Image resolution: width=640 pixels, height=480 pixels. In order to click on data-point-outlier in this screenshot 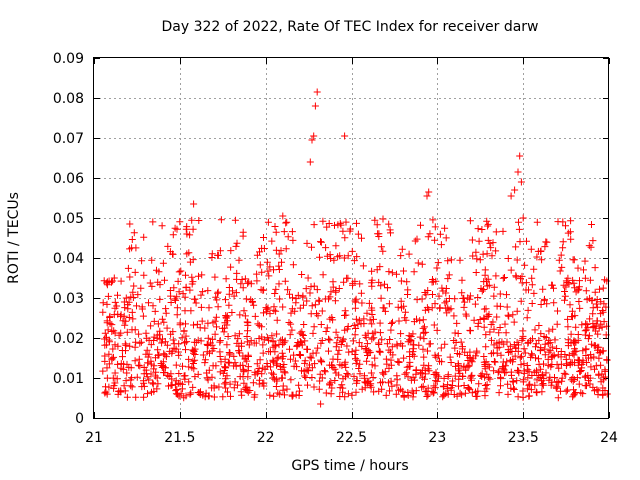, I will do `click(194, 204)`.